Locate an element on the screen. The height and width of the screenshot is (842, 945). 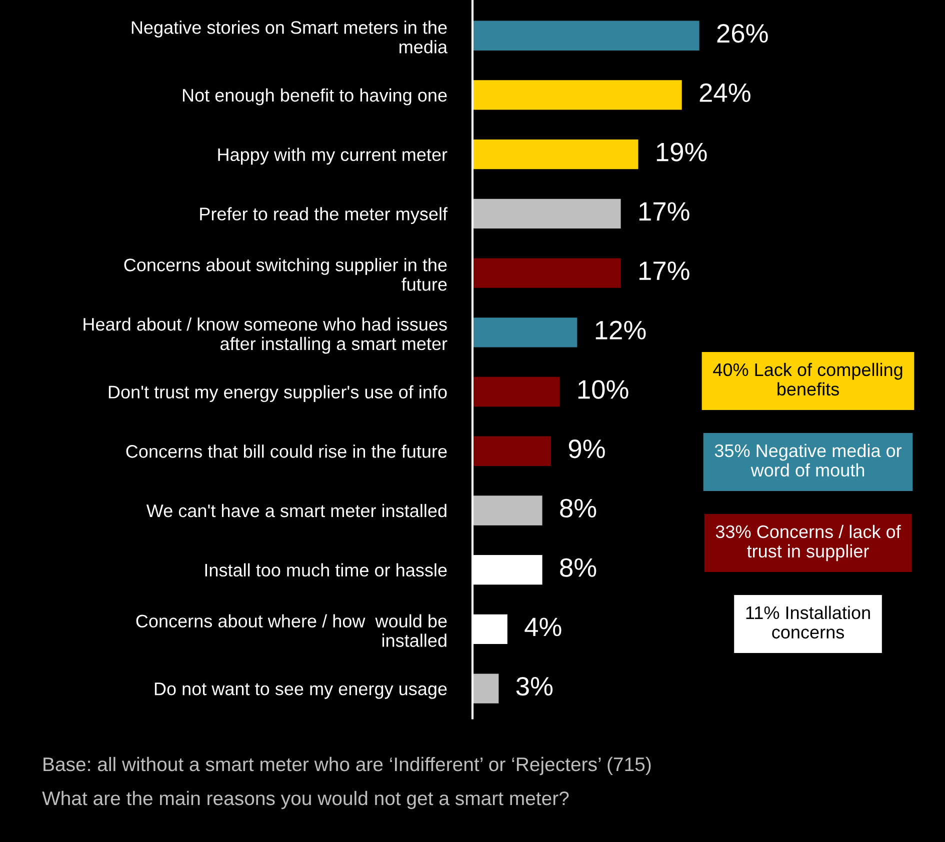
data-label: 3% is located at coordinates (534, 686).